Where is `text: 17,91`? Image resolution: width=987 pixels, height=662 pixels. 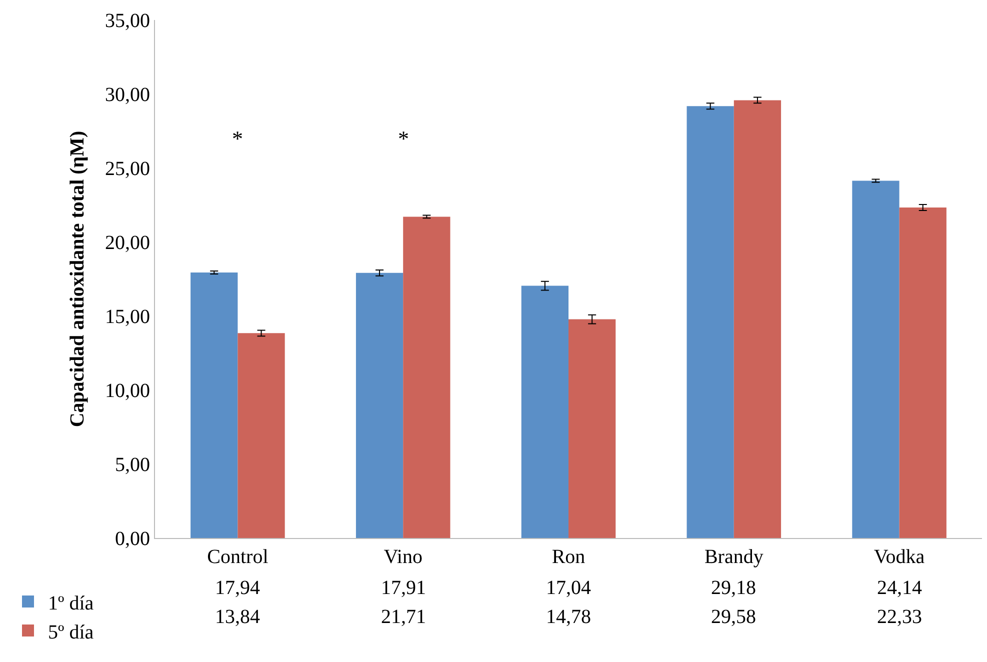 text: 17,91 is located at coordinates (403, 588).